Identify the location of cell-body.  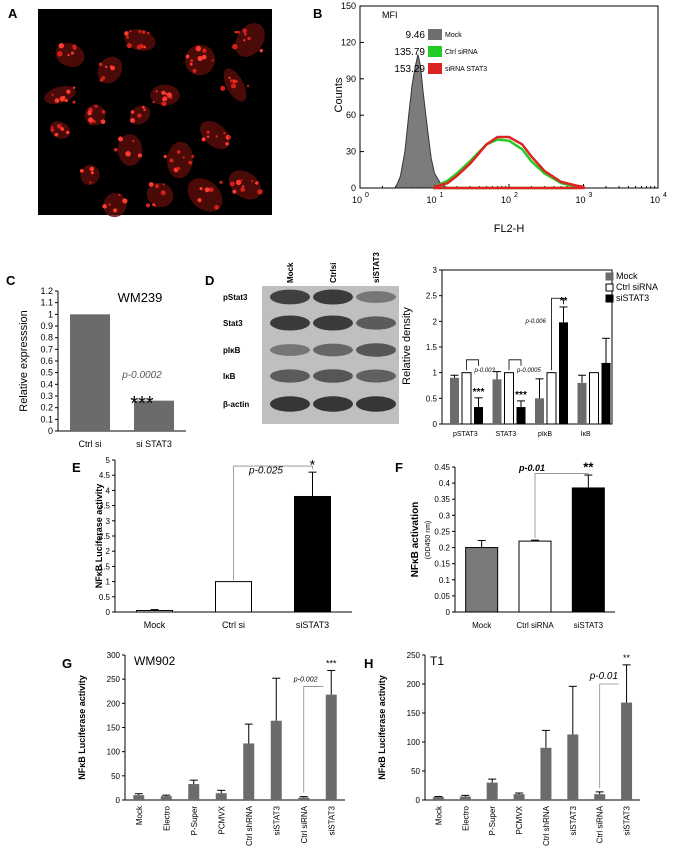
(70, 55).